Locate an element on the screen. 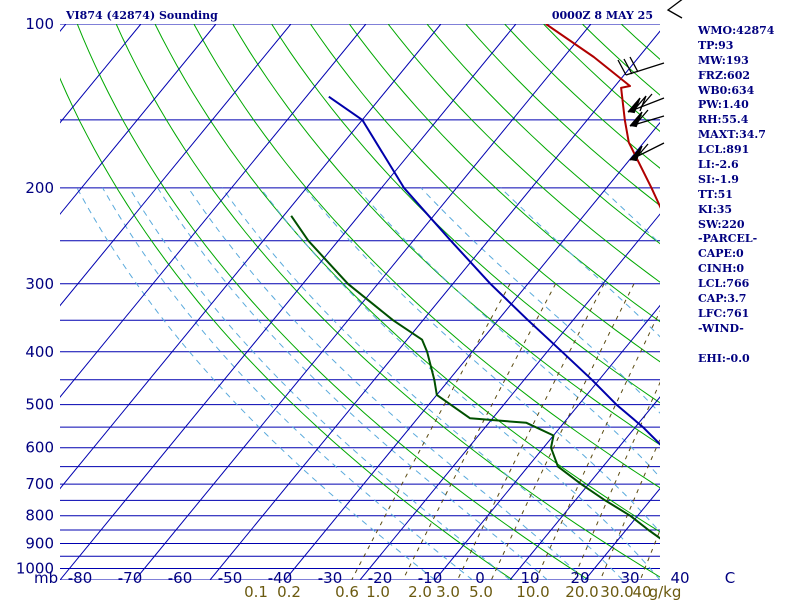 The image size is (800, 600). temperature-tick-label: 40 is located at coordinates (679, 578).